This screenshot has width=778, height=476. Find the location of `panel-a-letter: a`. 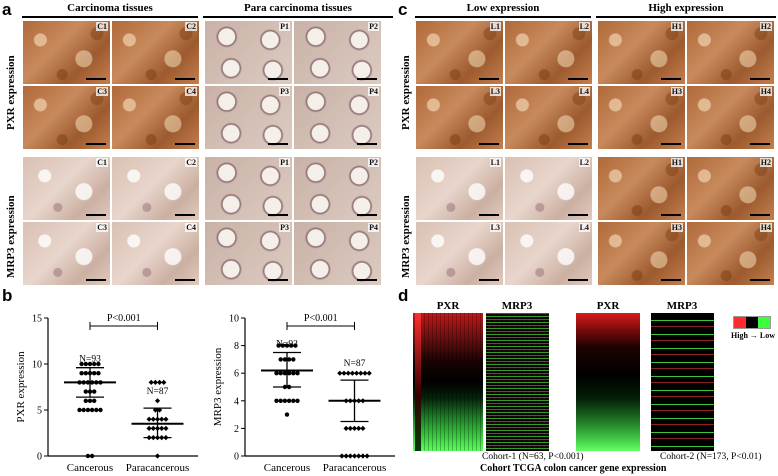

panel-a-letter: a is located at coordinates (7, 9).